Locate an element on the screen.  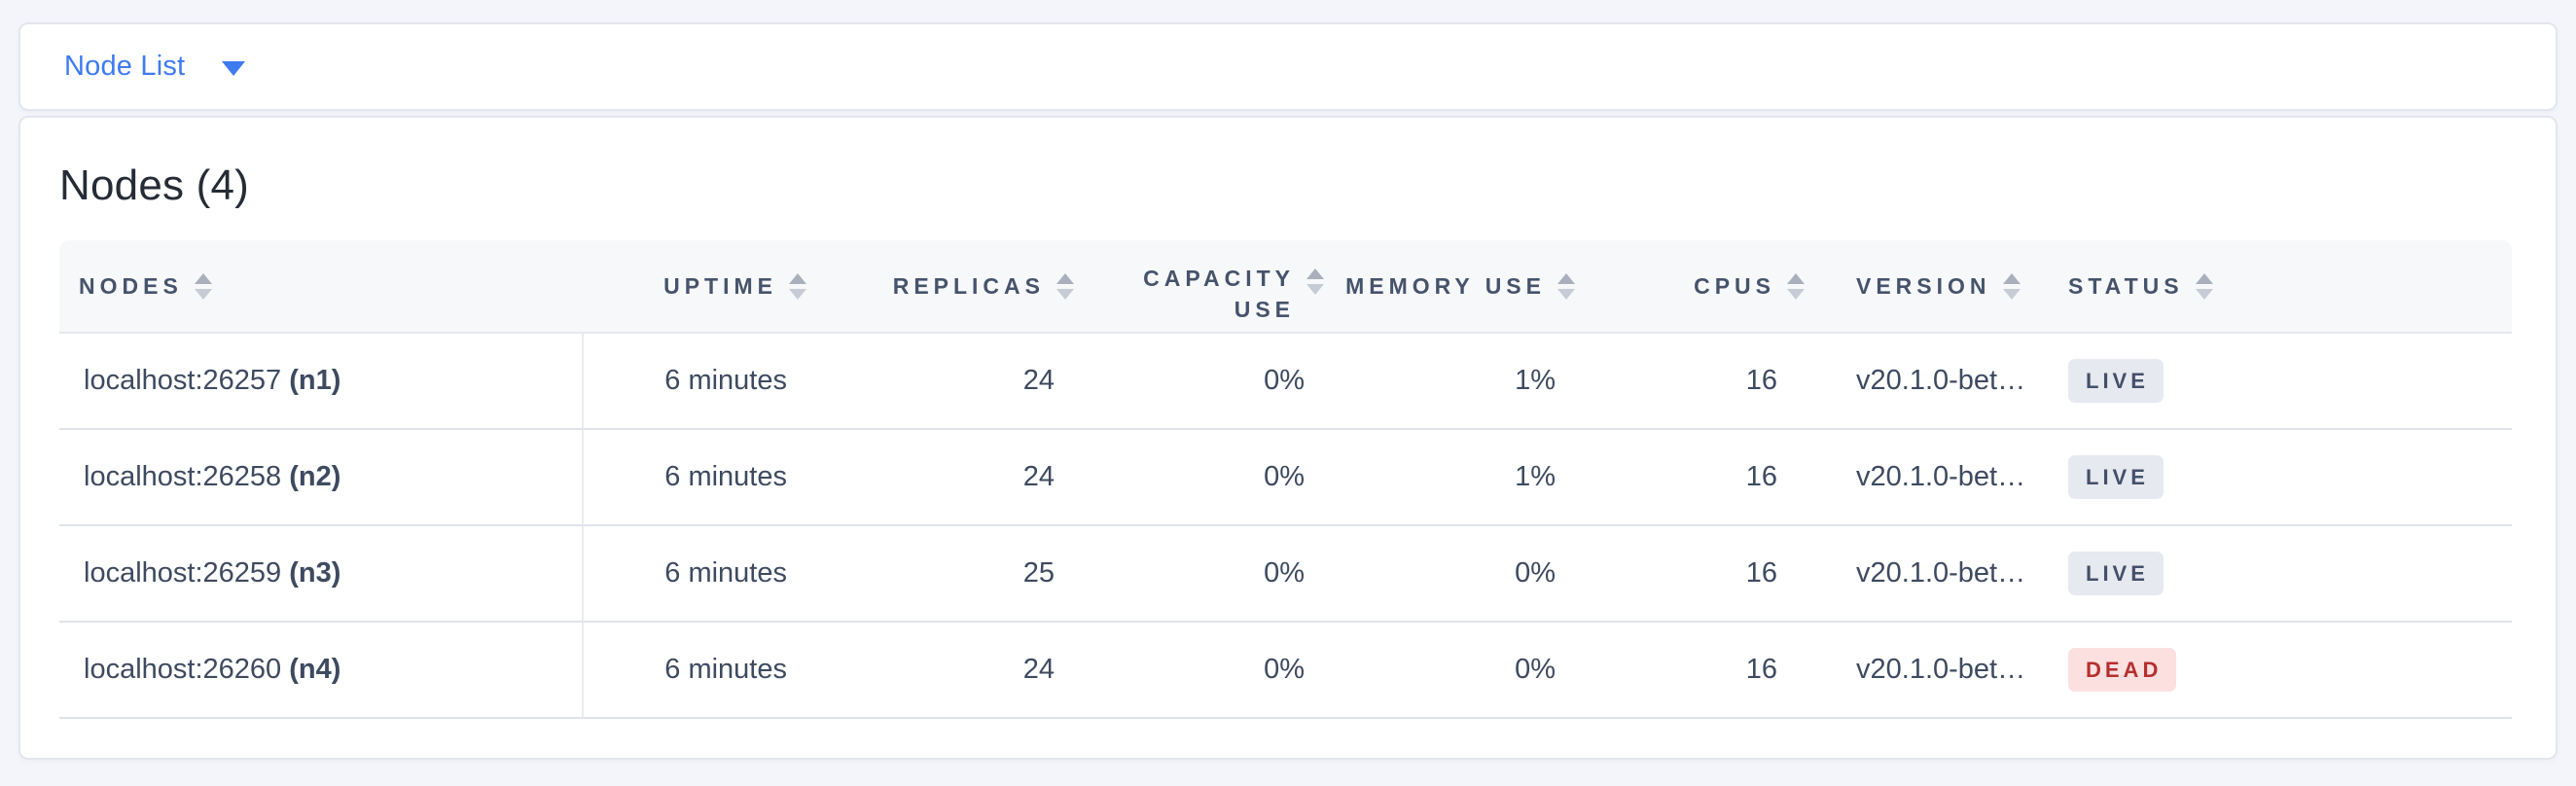
cell-node-name: localhost:26260 (n4) is located at coordinates (321, 671).